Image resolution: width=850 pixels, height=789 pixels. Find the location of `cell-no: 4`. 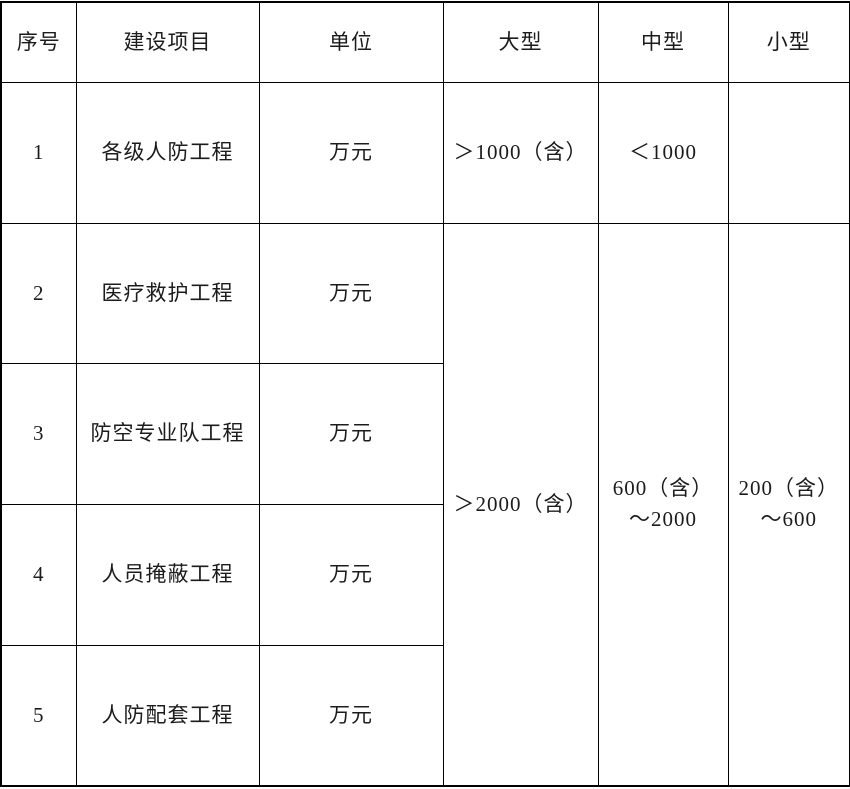

cell-no: 4 is located at coordinates (38, 575).